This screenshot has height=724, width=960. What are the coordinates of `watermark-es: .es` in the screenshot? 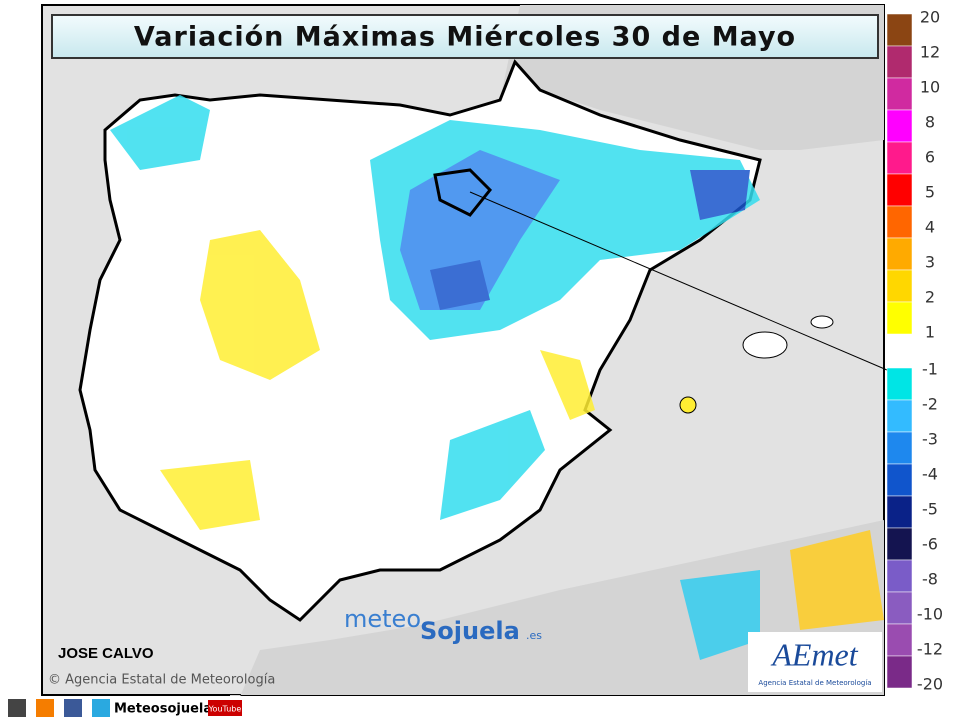 It's located at (534, 635).